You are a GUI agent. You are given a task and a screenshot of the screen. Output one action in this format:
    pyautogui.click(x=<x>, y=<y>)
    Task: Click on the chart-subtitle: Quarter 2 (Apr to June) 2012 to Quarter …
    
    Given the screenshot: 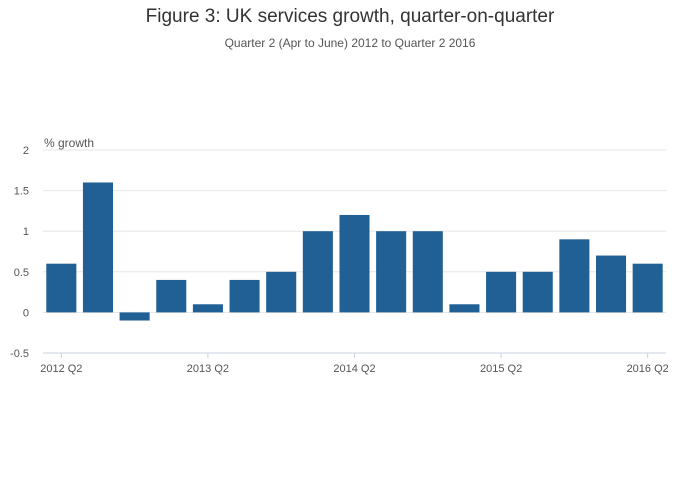 What is the action you would take?
    pyautogui.click(x=350, y=43)
    